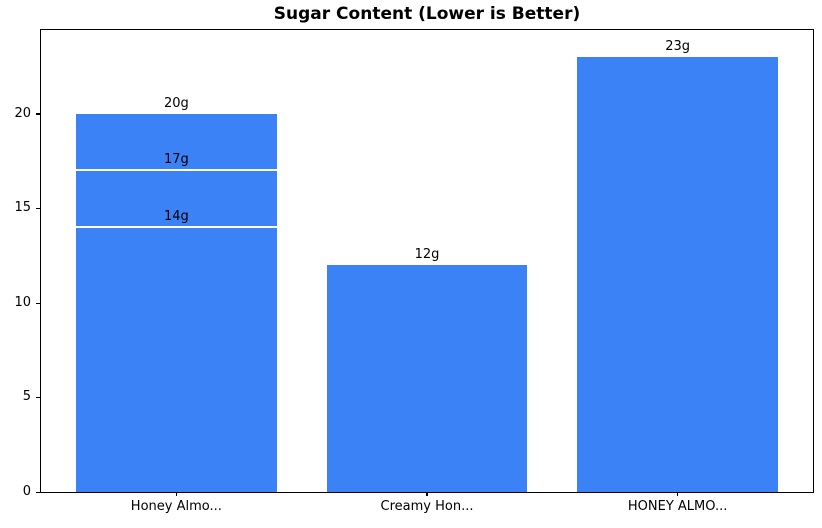 The height and width of the screenshot is (528, 822). What do you see at coordinates (22, 208) in the screenshot?
I see `y-tick-label: 15` at bounding box center [22, 208].